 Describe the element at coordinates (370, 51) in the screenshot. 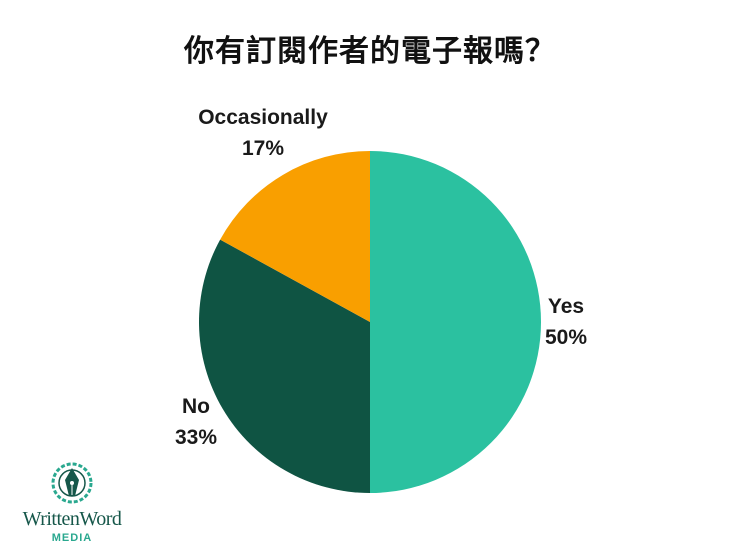

I see `chart-title: 你有訂閱作者的電子報嗎？` at that location.